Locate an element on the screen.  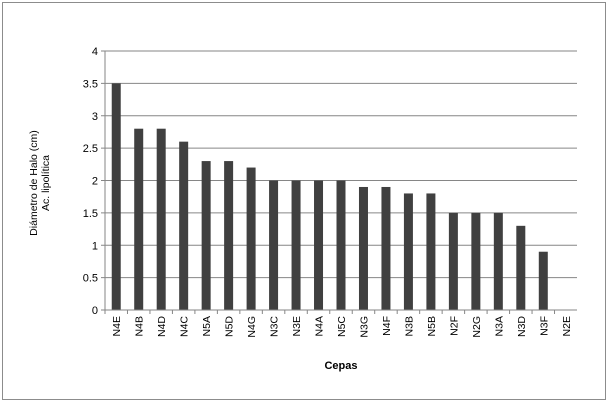
bar-n5a is located at coordinates (206, 235).